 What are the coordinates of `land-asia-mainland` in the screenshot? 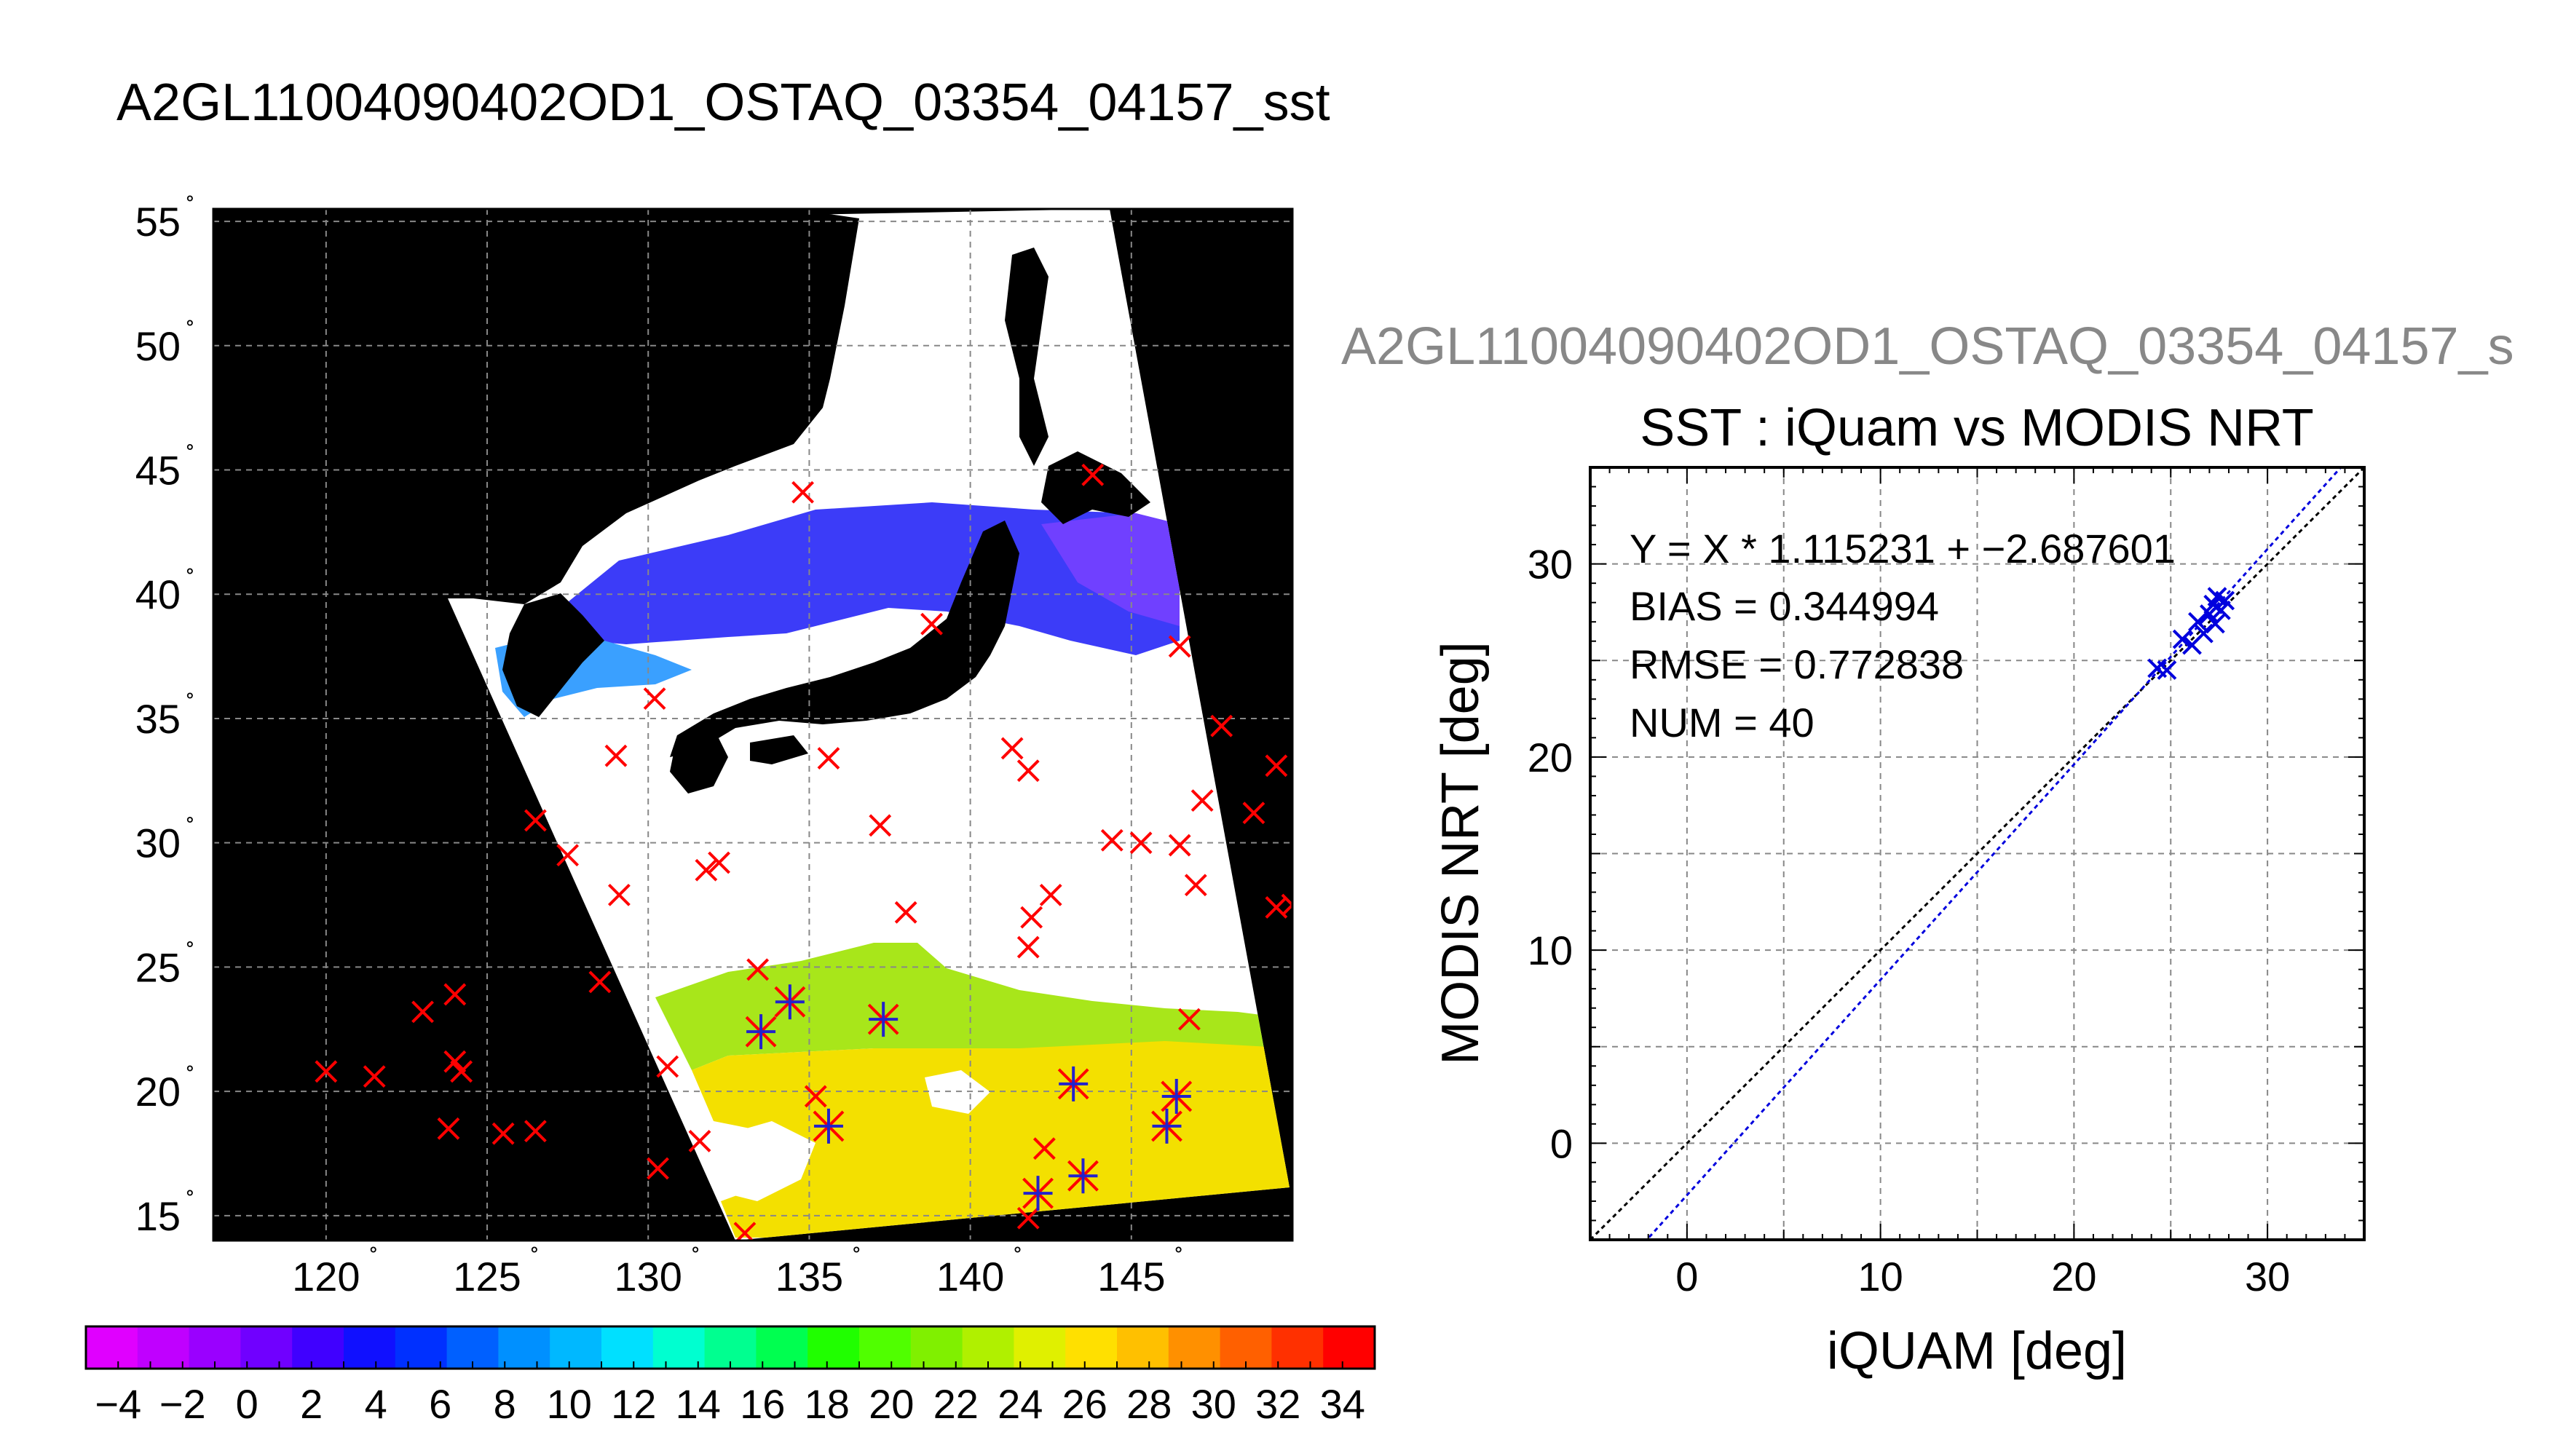 It's located at (536, 406).